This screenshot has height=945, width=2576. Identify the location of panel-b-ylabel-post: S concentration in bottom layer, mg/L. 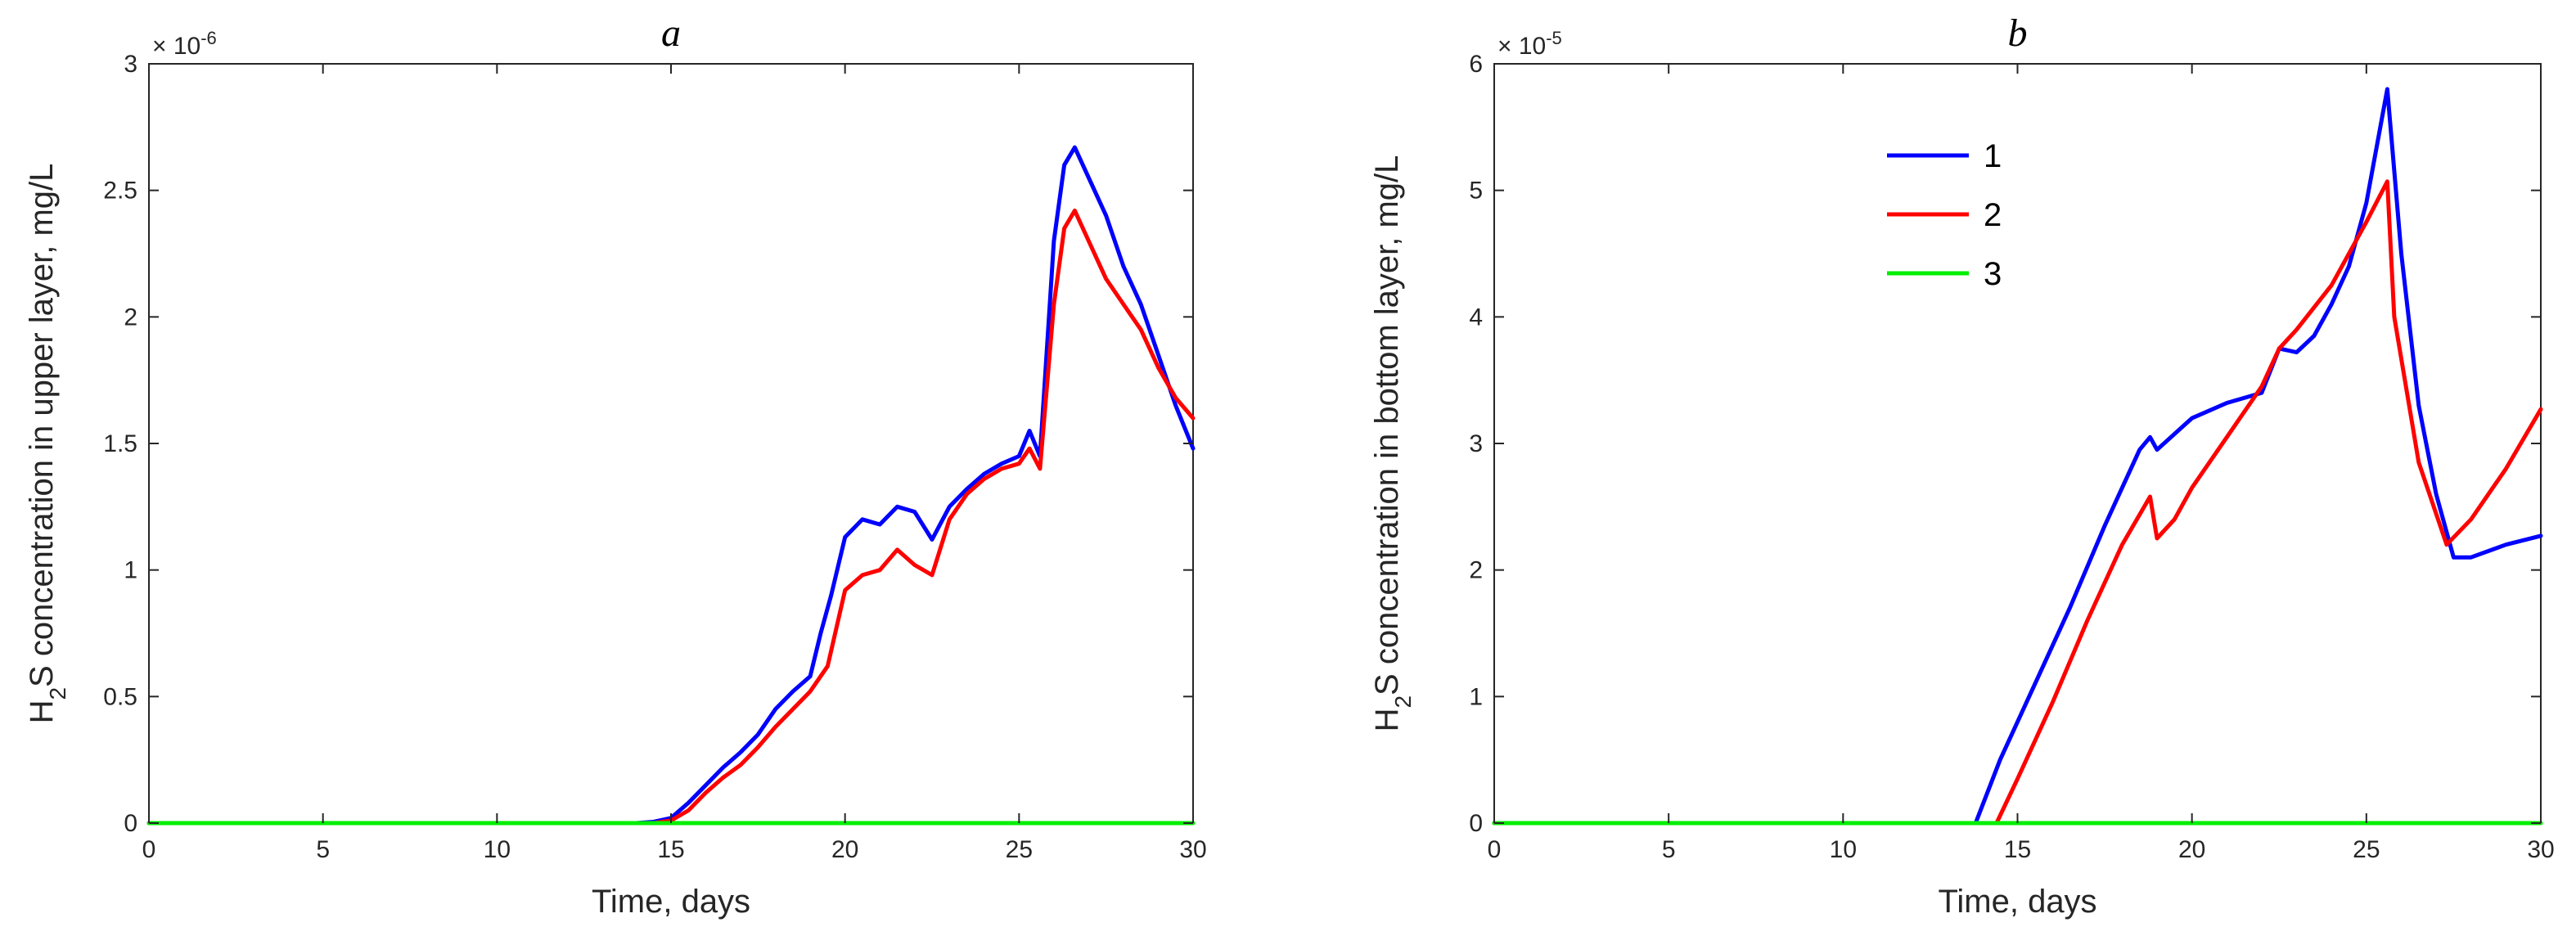
(1387, 425).